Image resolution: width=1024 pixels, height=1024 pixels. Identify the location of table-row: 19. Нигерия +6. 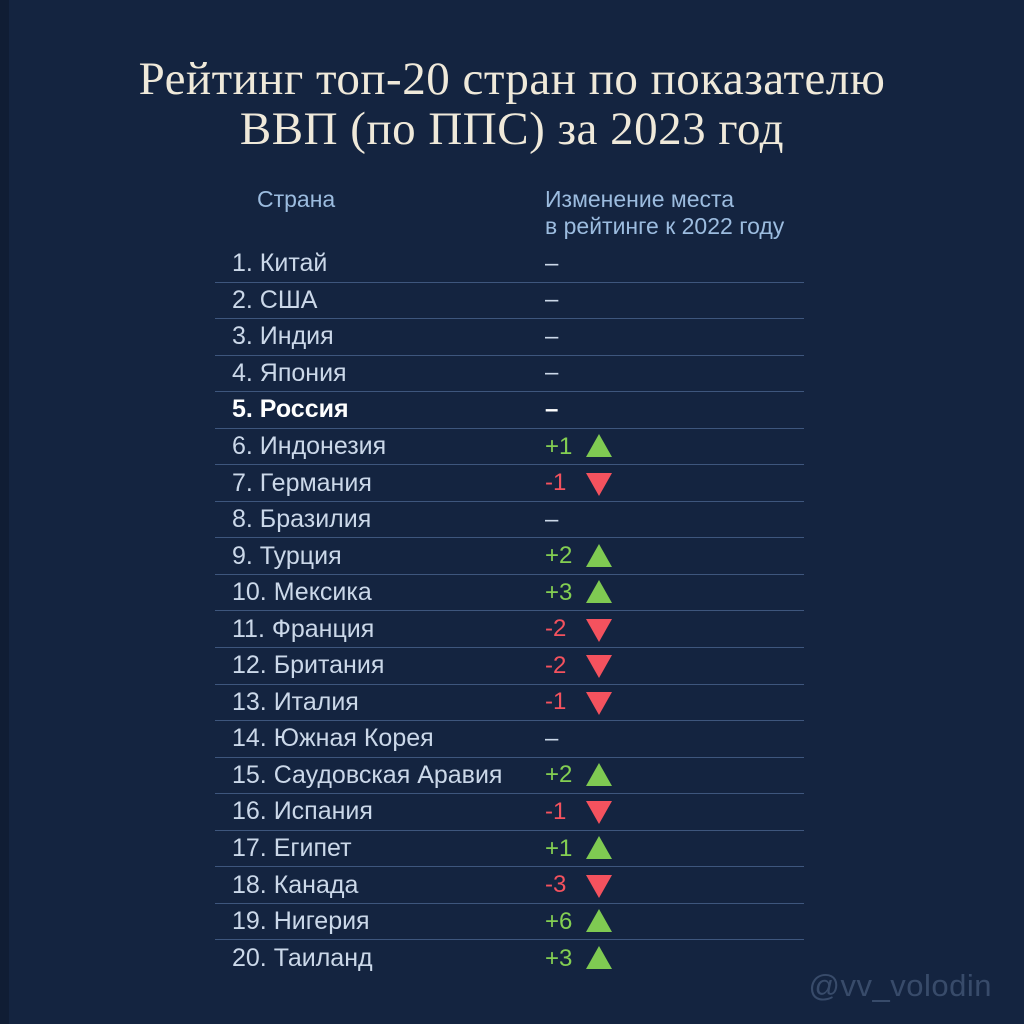
(509, 922).